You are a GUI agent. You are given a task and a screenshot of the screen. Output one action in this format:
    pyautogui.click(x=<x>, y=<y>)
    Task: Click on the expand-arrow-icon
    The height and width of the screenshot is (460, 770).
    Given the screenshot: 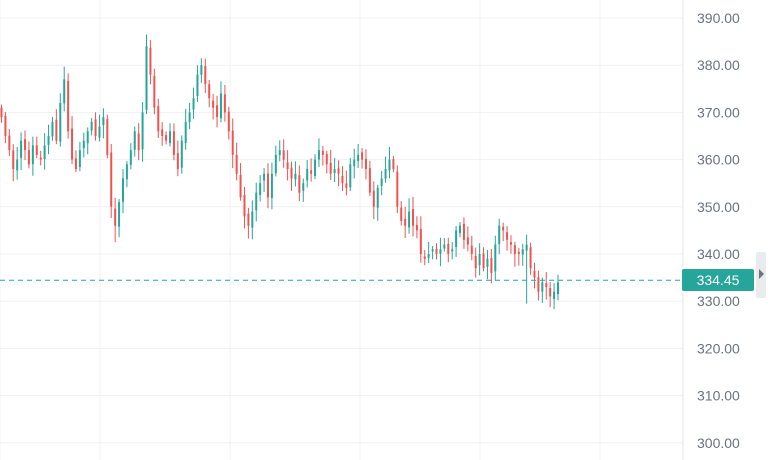 What is the action you would take?
    pyautogui.click(x=761, y=274)
    